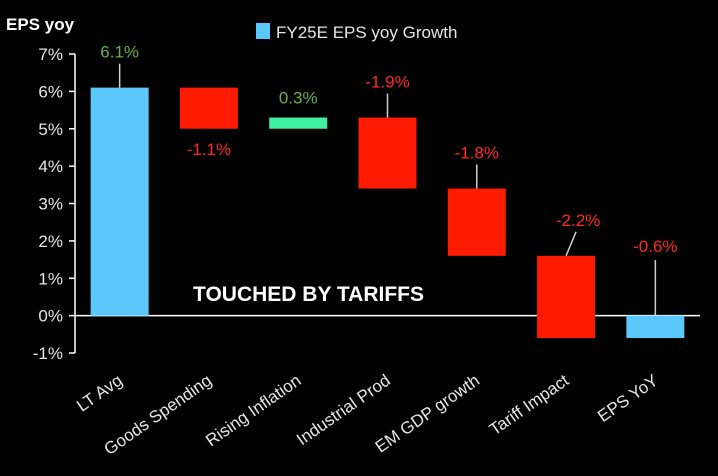  What do you see at coordinates (208, 108) in the screenshot?
I see `bar-goods-spending` at bounding box center [208, 108].